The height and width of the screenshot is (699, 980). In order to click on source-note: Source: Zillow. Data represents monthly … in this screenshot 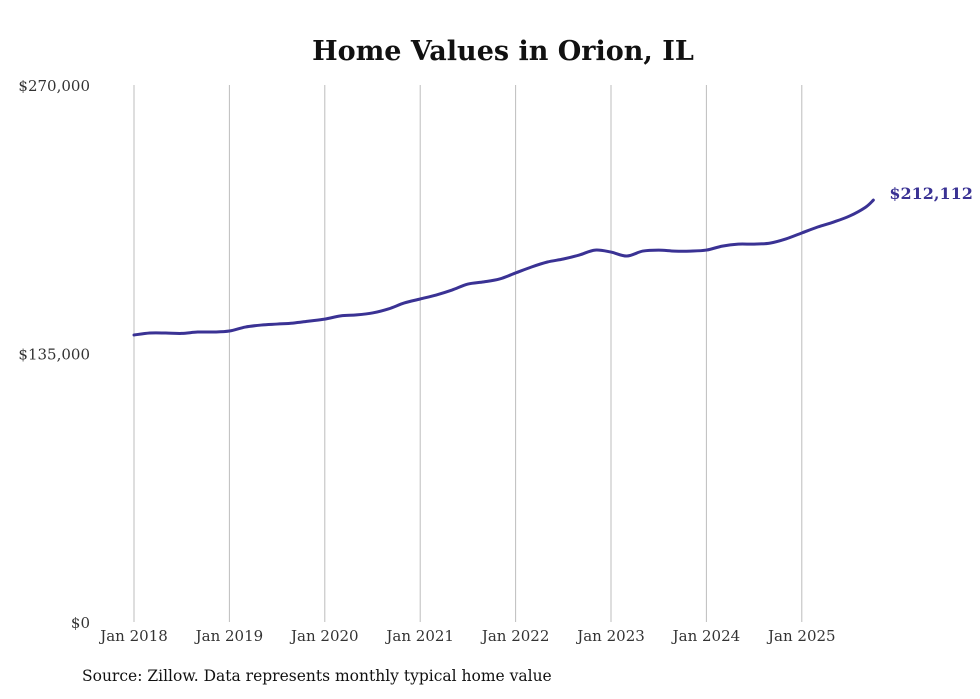, I will do `click(317, 676)`.